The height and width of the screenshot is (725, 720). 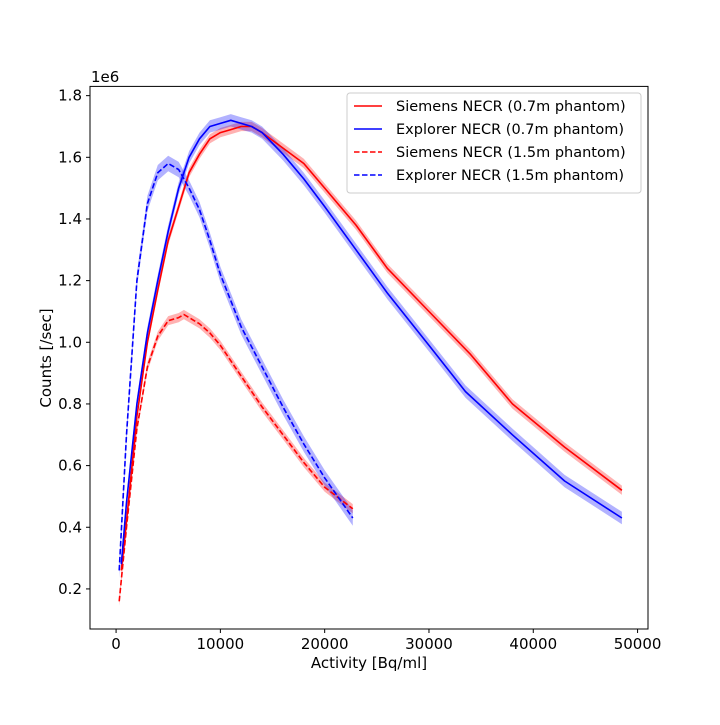 I want to click on y-tick-label: 1.8, so click(x=70, y=96).